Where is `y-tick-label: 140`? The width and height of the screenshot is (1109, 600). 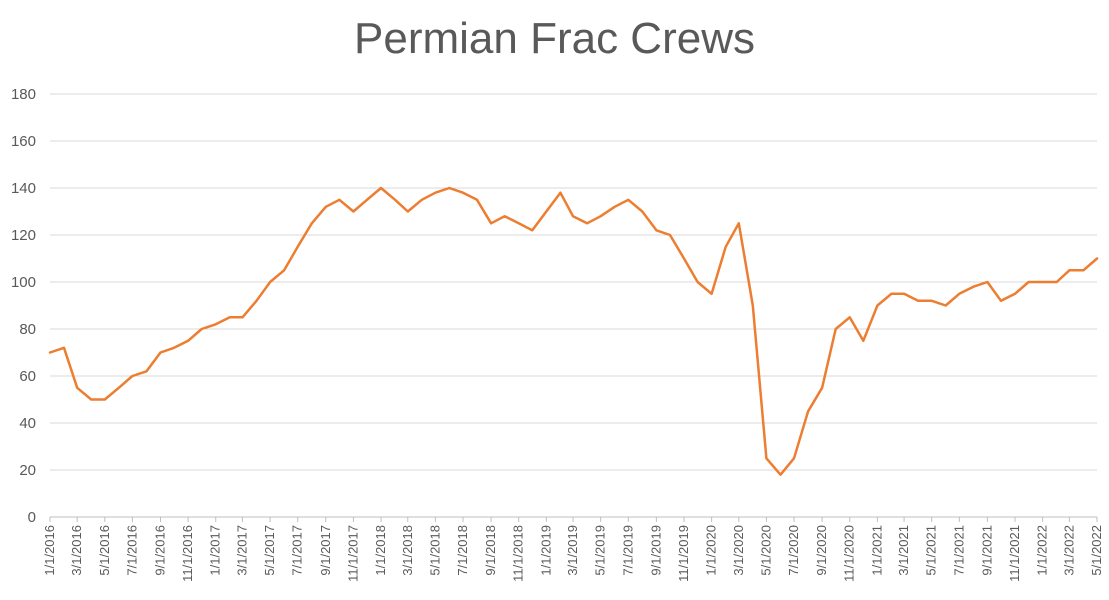 y-tick-label: 140 is located at coordinates (23, 188).